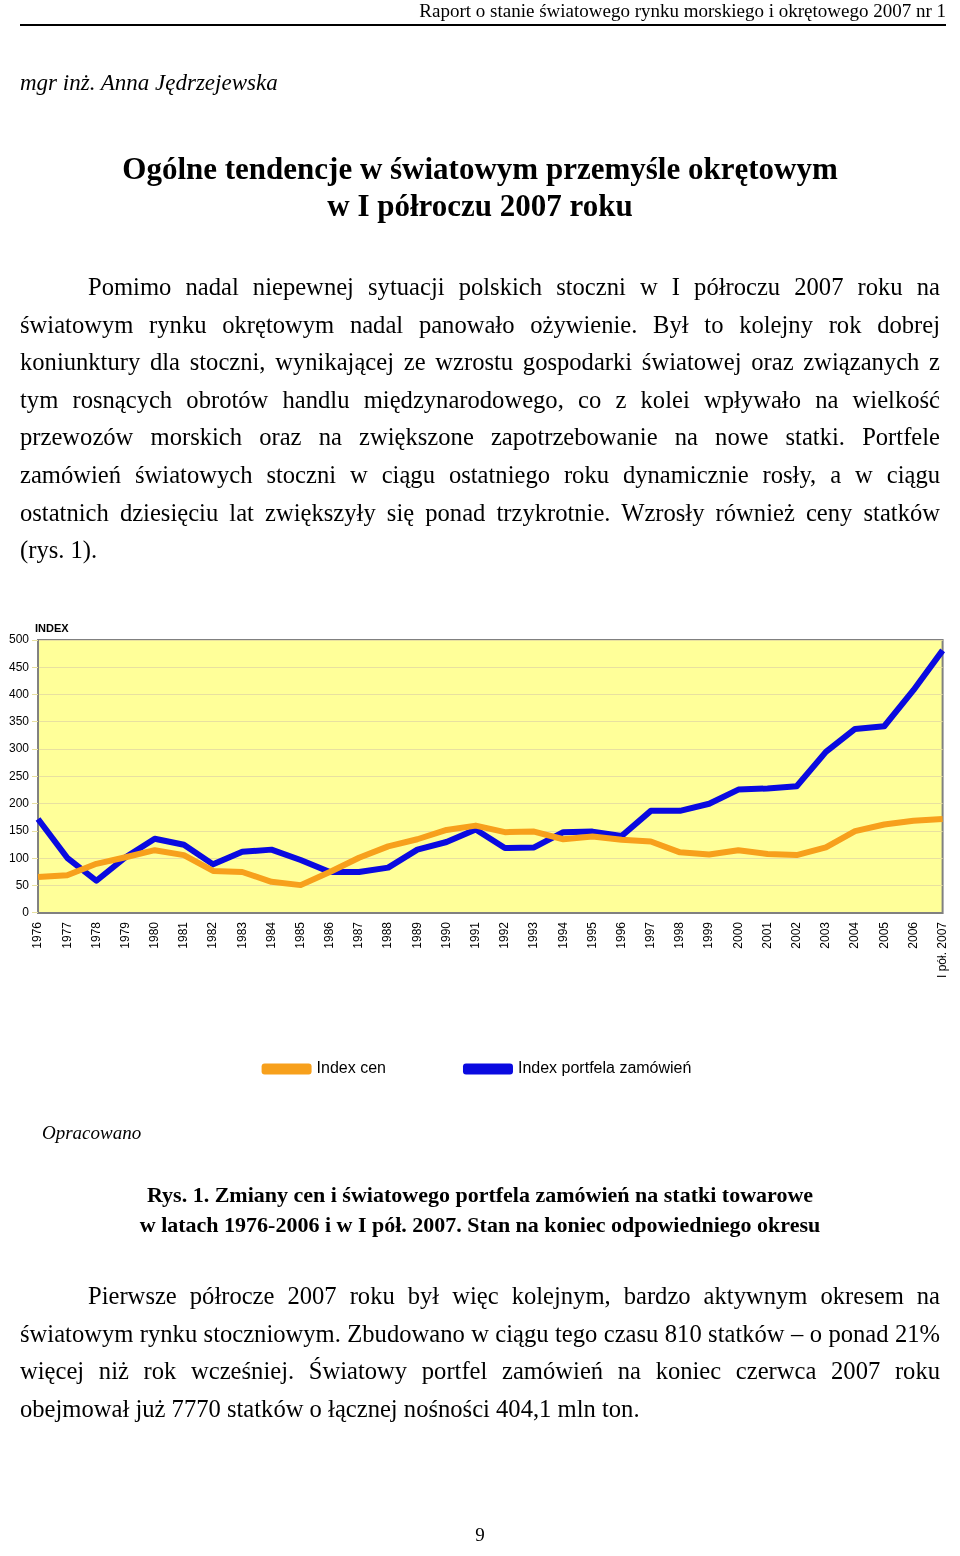 This screenshot has width=960, height=1556. I want to click on y-tick-label: 450, so click(19, 666).